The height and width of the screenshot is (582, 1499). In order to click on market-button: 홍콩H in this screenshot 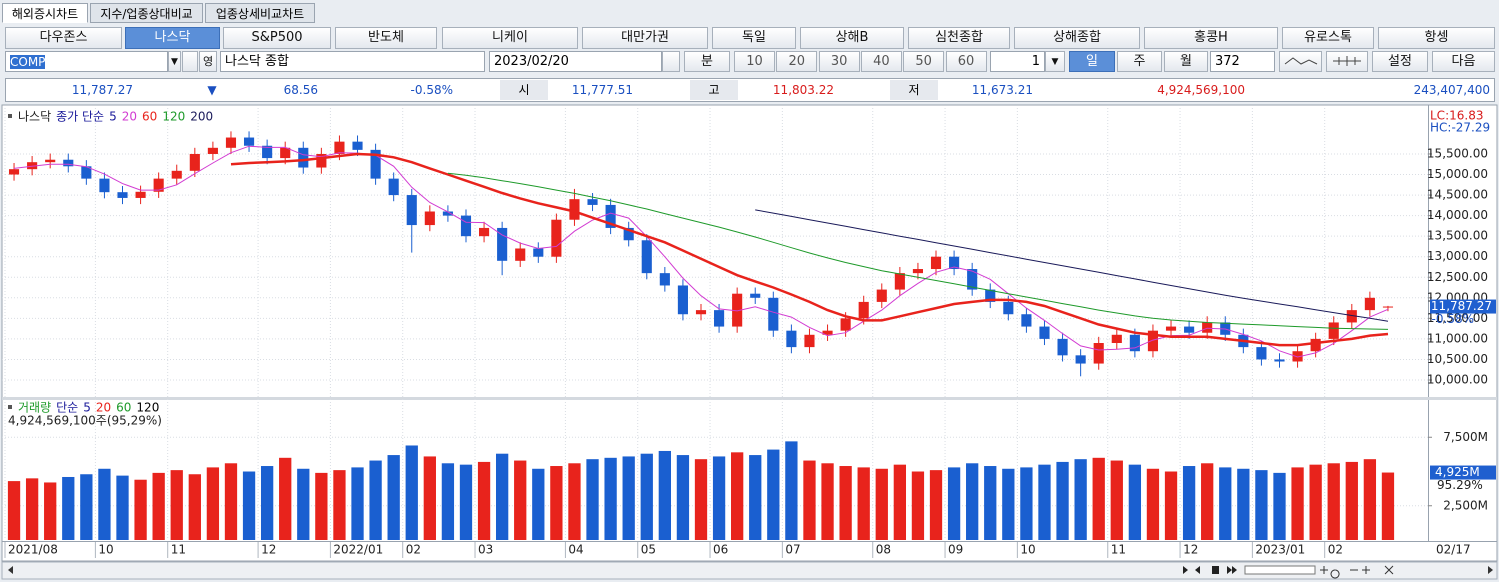, I will do `click(1211, 38)`.